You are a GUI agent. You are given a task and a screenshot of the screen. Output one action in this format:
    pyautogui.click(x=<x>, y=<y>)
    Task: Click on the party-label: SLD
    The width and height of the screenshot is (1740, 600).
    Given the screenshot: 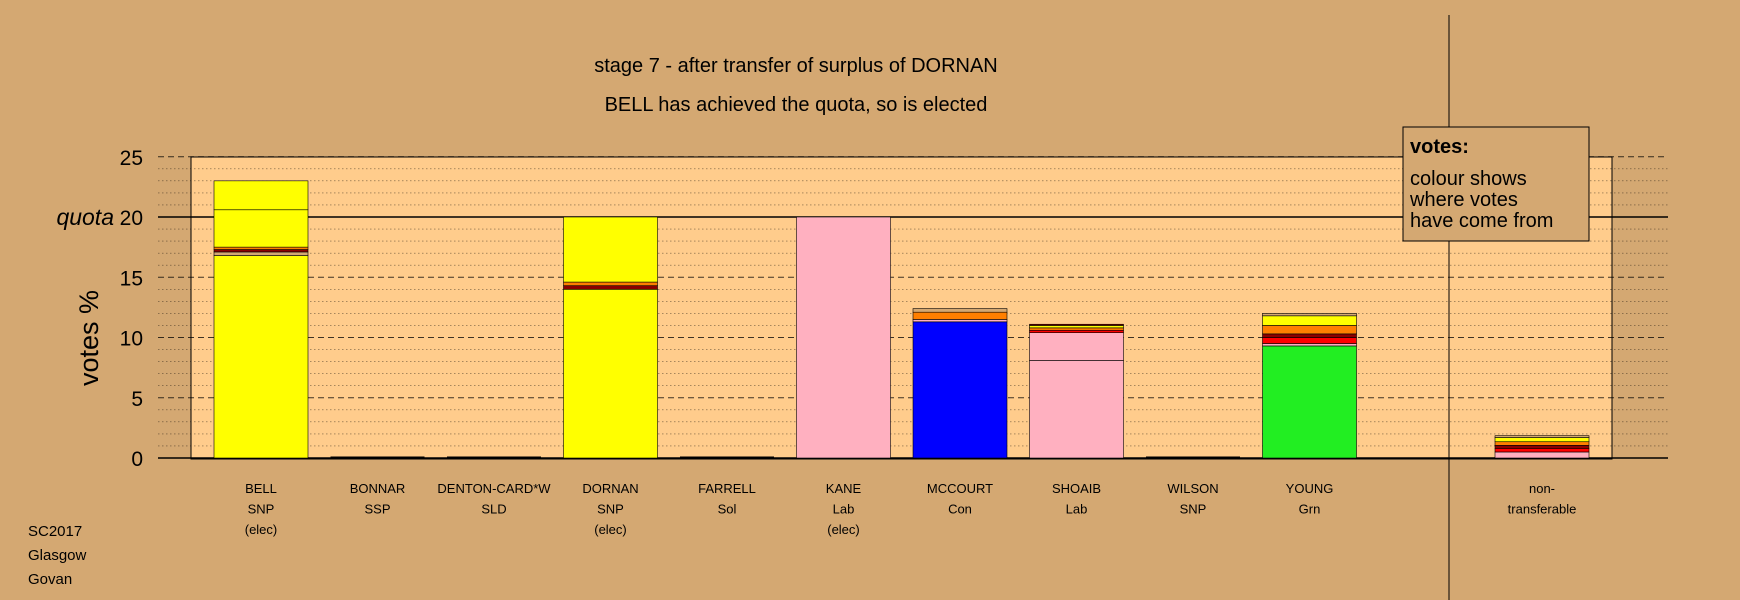 What is the action you would take?
    pyautogui.click(x=493, y=509)
    